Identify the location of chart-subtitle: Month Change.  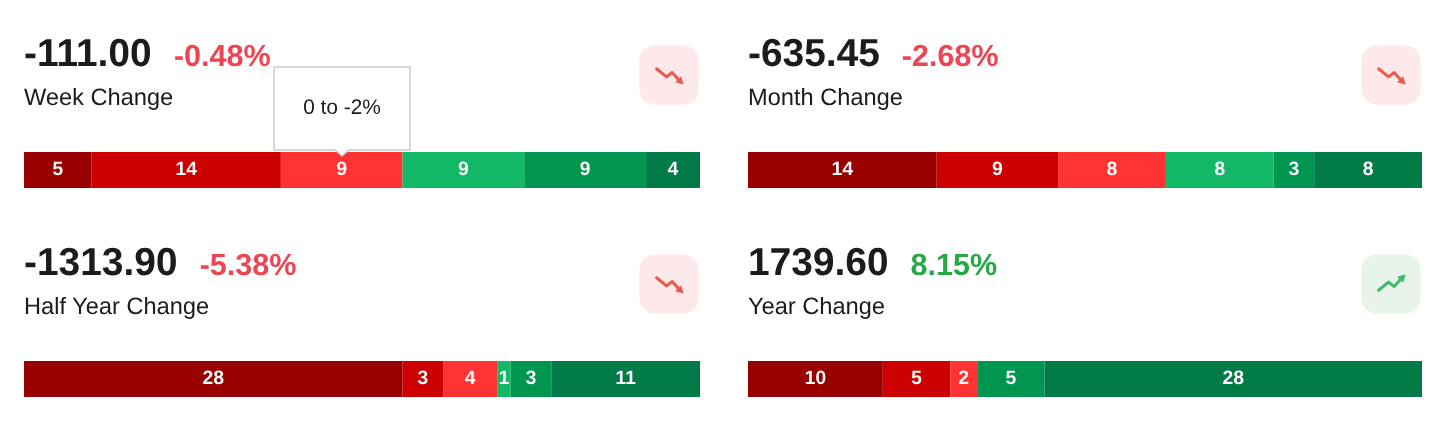
(825, 98).